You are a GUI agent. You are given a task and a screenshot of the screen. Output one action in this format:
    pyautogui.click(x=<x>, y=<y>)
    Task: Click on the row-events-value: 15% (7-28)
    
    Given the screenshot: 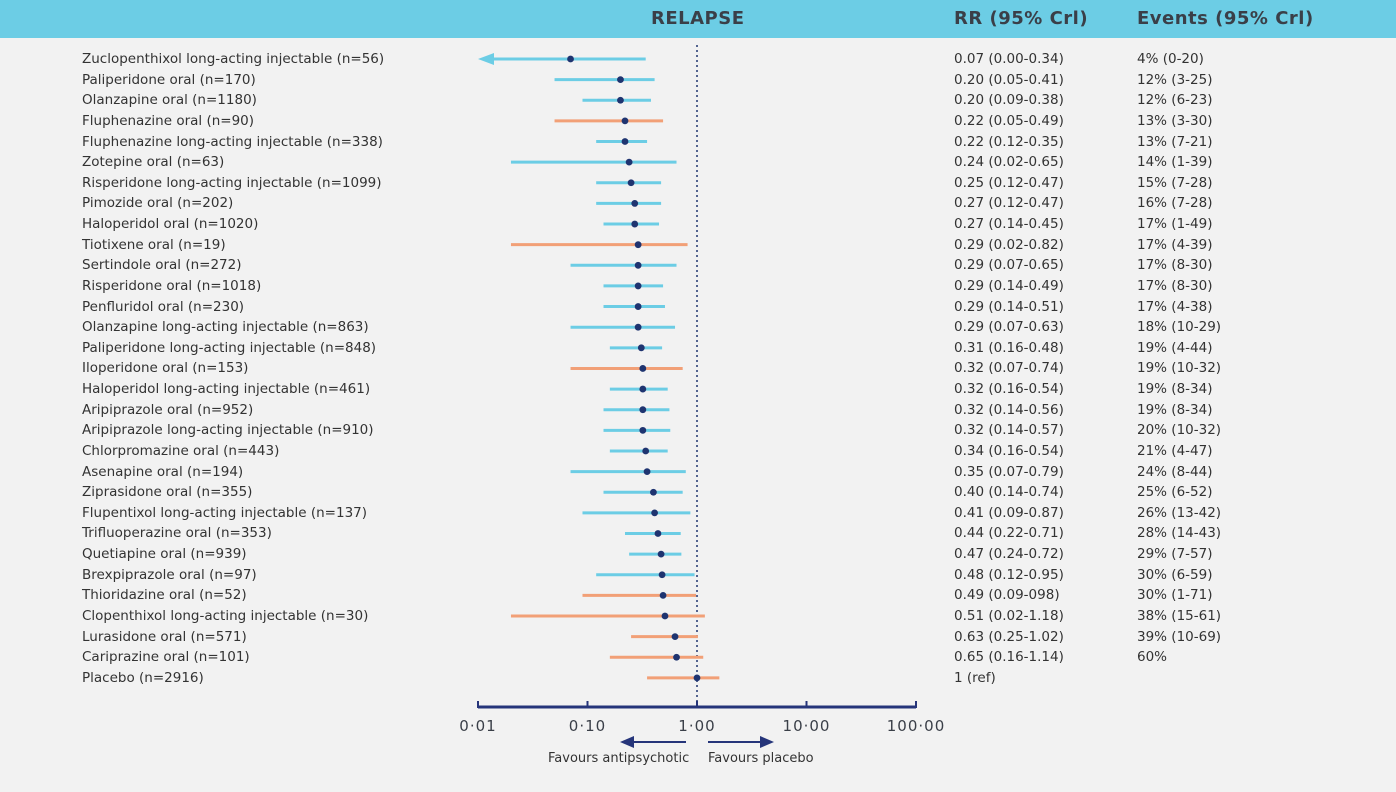 What is the action you would take?
    pyautogui.click(x=1175, y=182)
    